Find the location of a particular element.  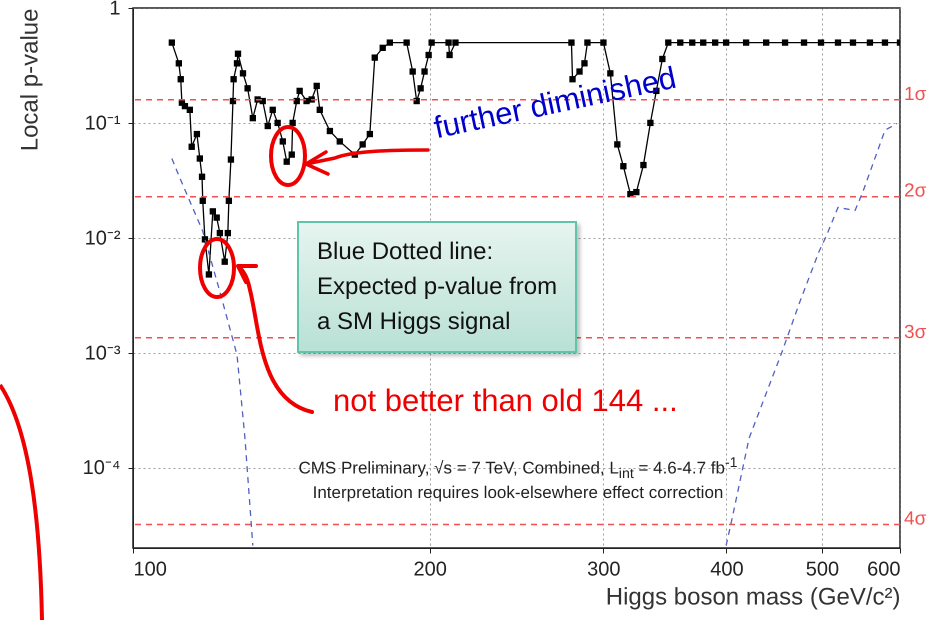

y-tick-label: 10⁻¹ is located at coordinates (102, 123).